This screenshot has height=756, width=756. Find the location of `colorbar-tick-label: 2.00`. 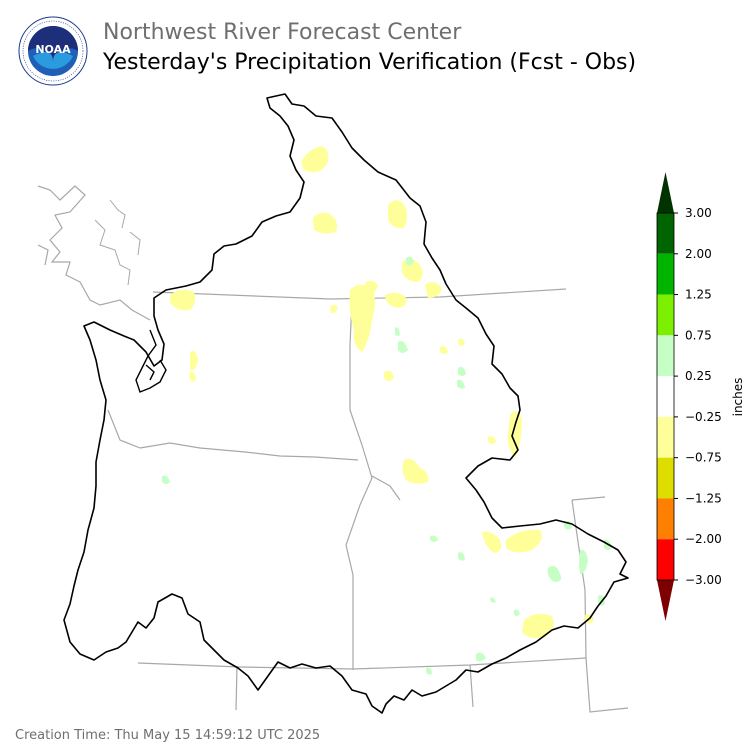

colorbar-tick-label: 2.00 is located at coordinates (698, 254).